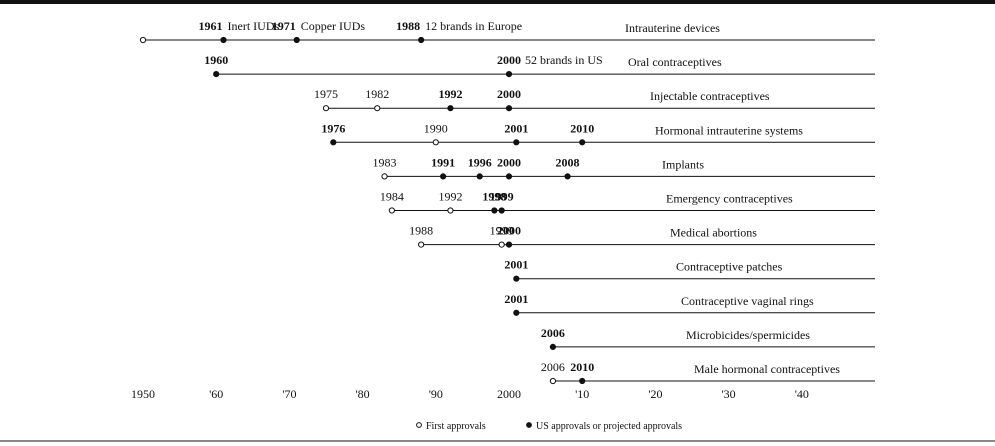 Image resolution: width=995 pixels, height=446 pixels. What do you see at coordinates (747, 301) in the screenshot?
I see `row-label: Contraceptive vaginal rings` at bounding box center [747, 301].